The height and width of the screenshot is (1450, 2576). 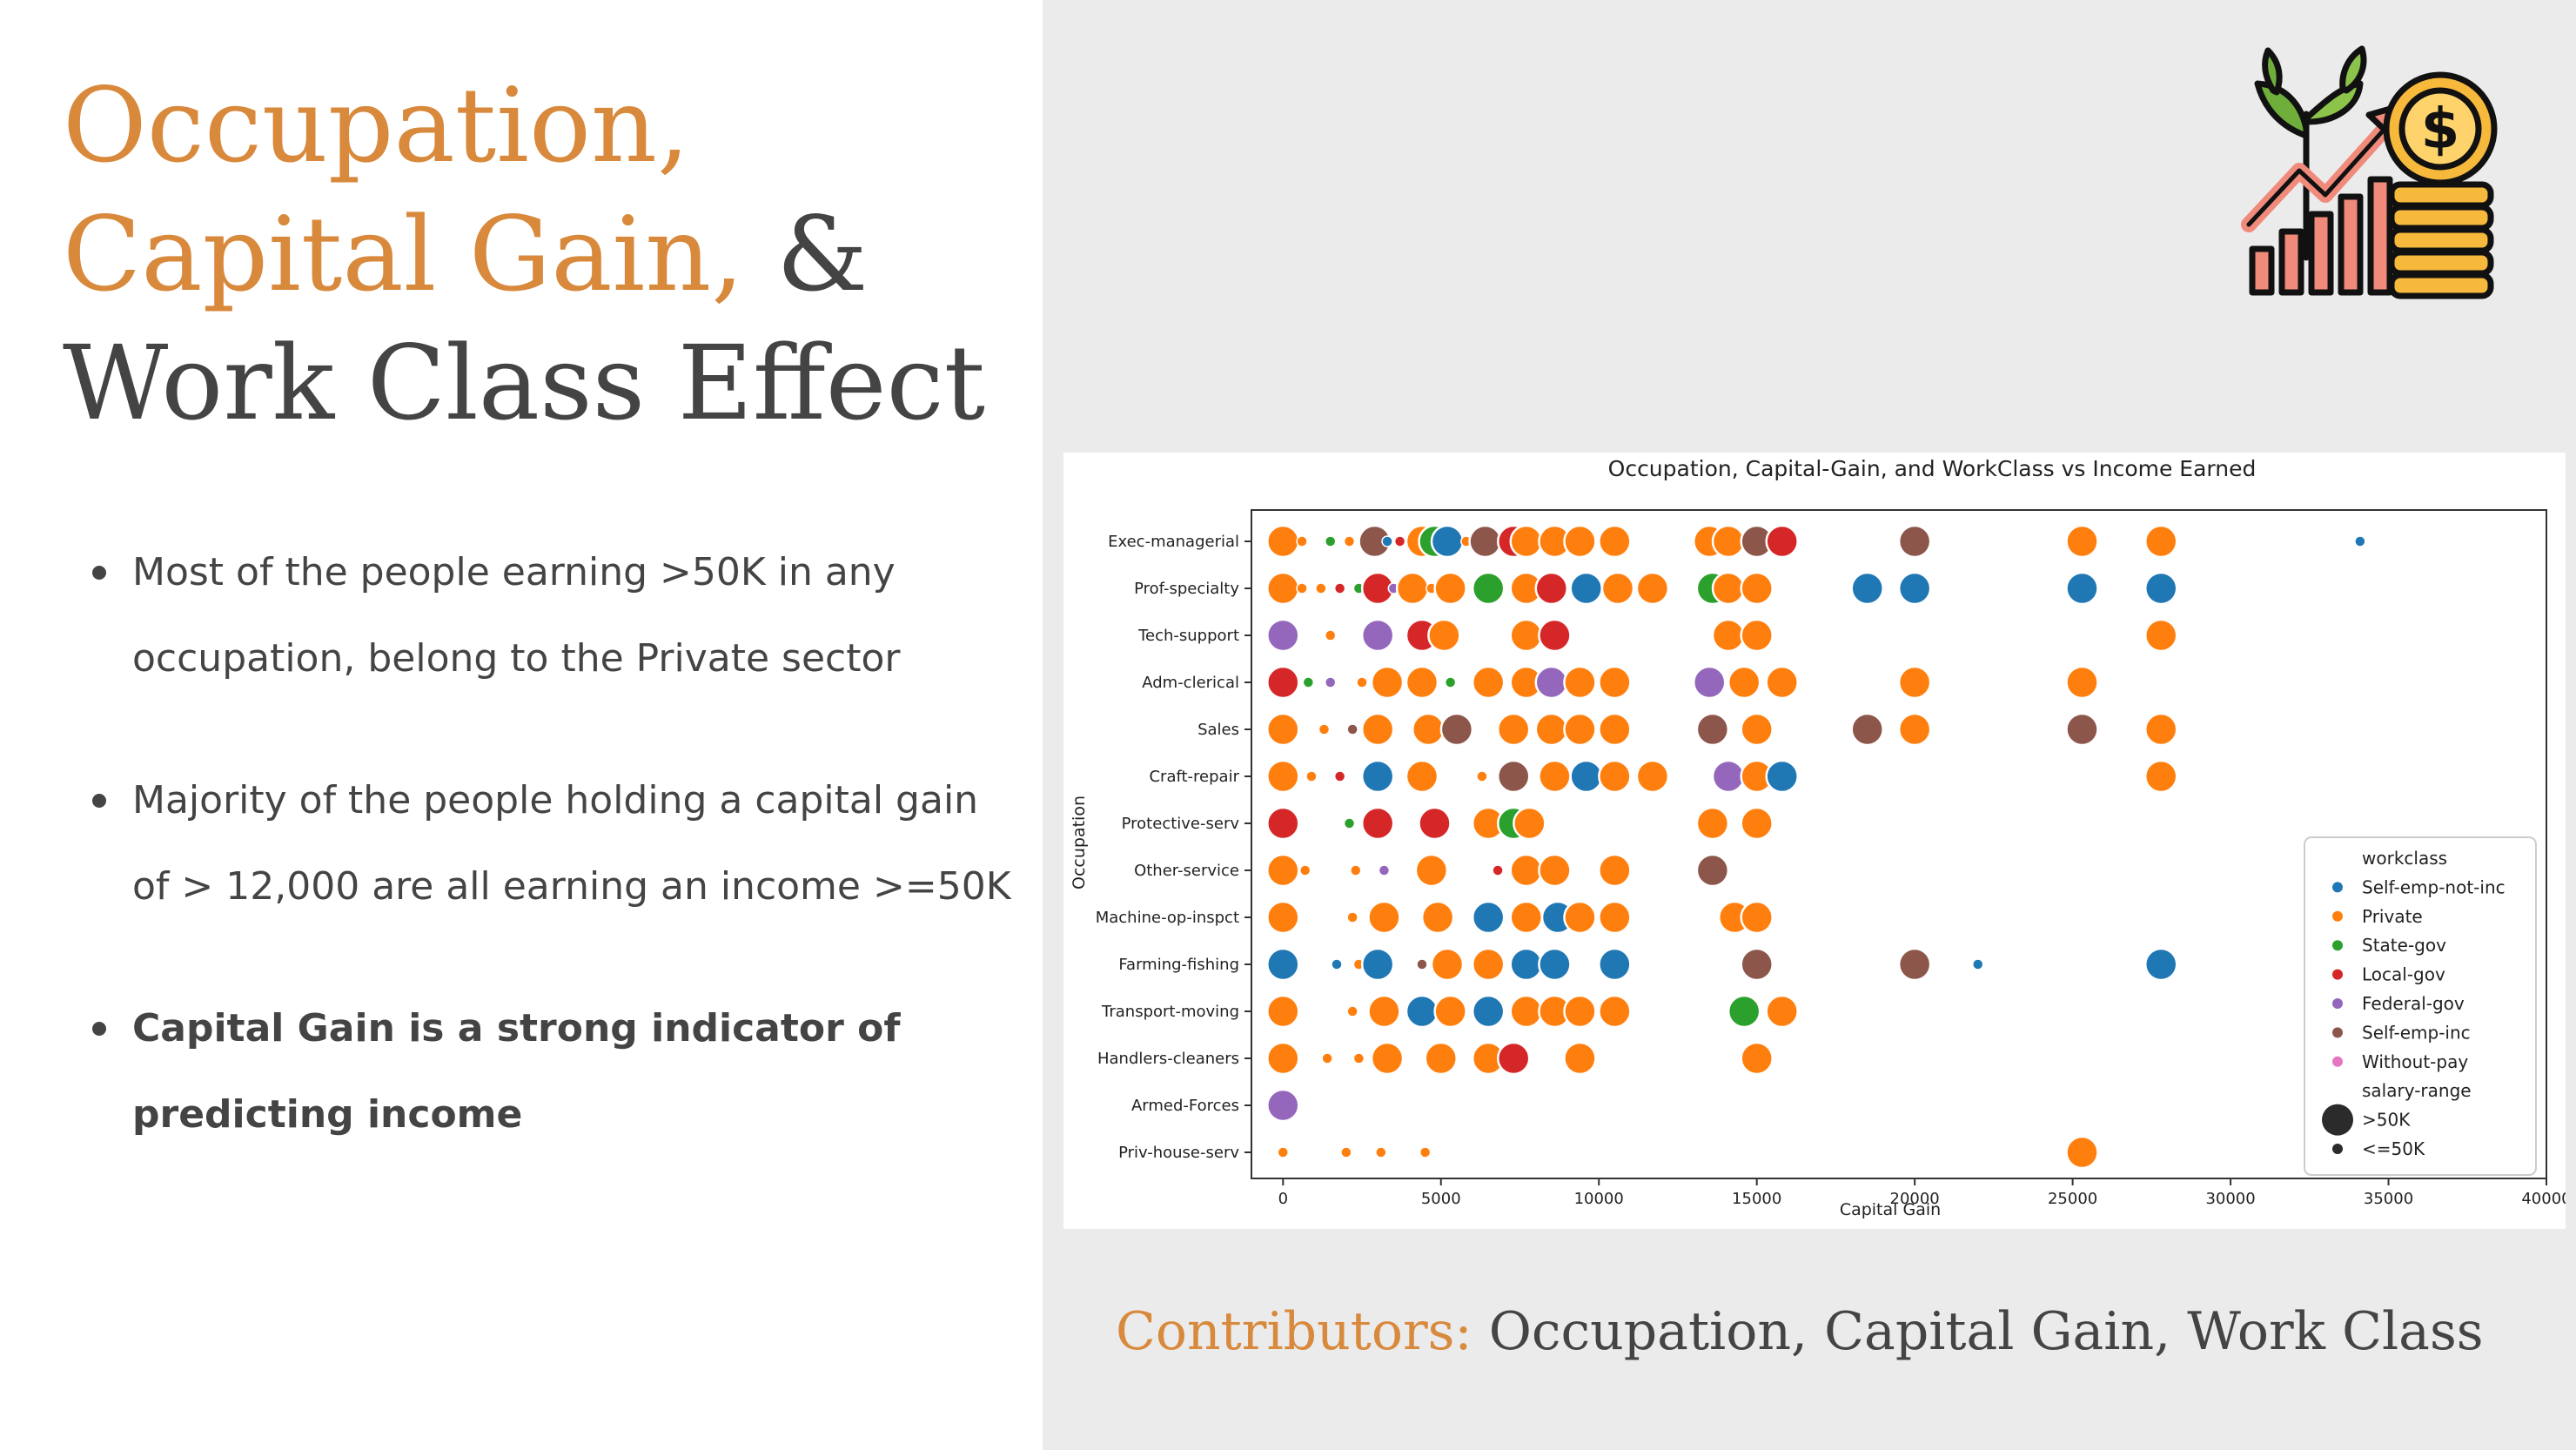 I want to click on legend-label: State-gov, so click(x=2404, y=945).